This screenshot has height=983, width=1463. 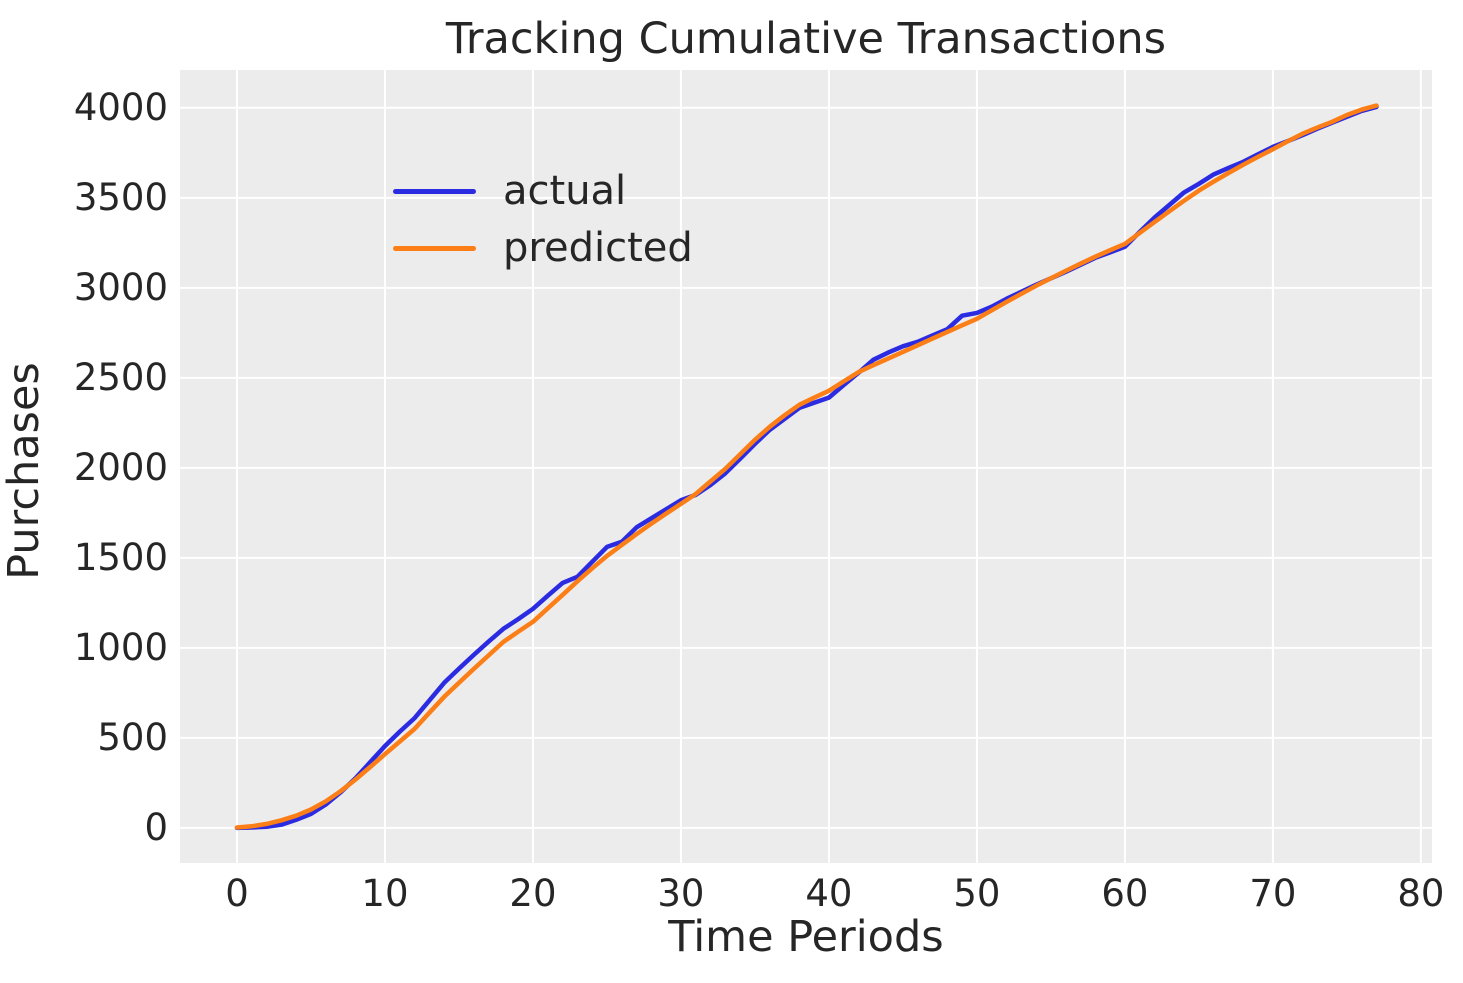 What do you see at coordinates (120, 197) in the screenshot?
I see `y-tick-label: 3500` at bounding box center [120, 197].